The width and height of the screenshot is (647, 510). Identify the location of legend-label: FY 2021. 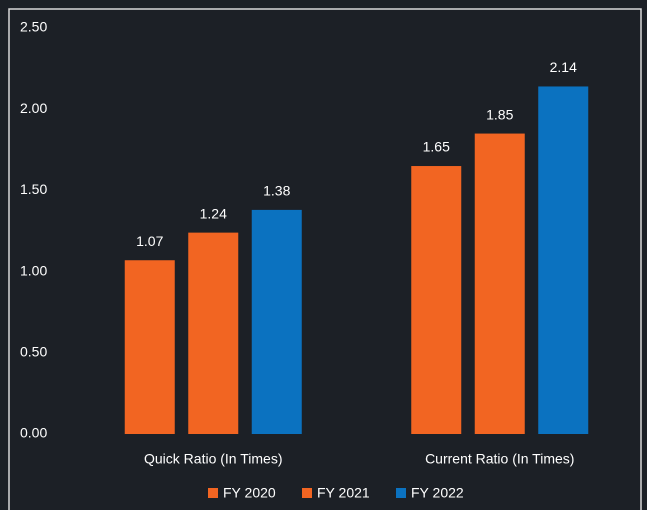
(343, 493).